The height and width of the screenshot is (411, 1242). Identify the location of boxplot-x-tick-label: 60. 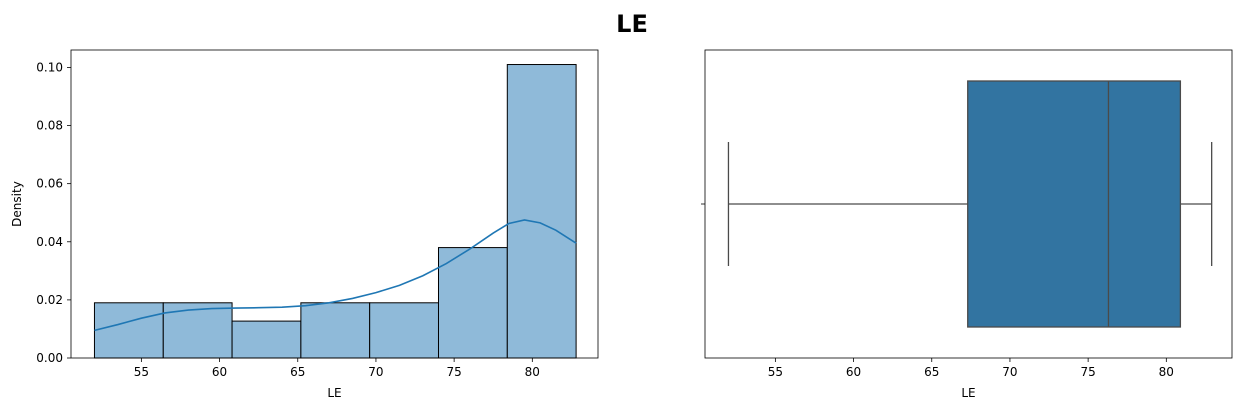
(853, 372).